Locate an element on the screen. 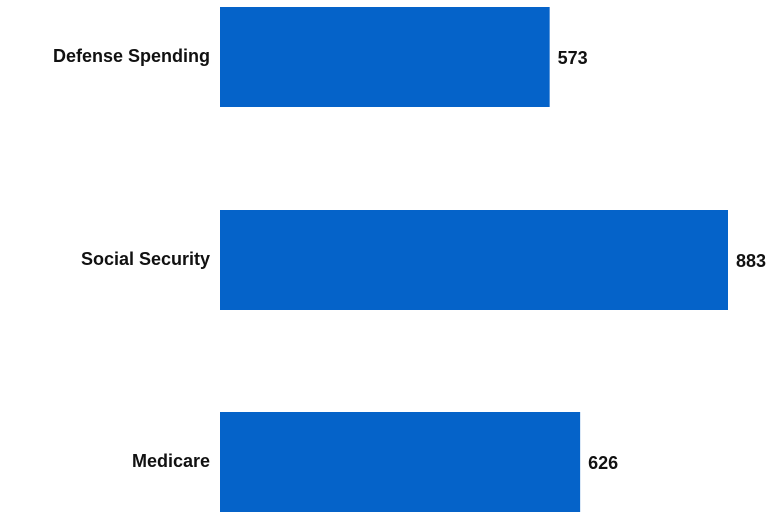 Image resolution: width=777 pixels, height=512 pixels. bar-medicare is located at coordinates (400, 462).